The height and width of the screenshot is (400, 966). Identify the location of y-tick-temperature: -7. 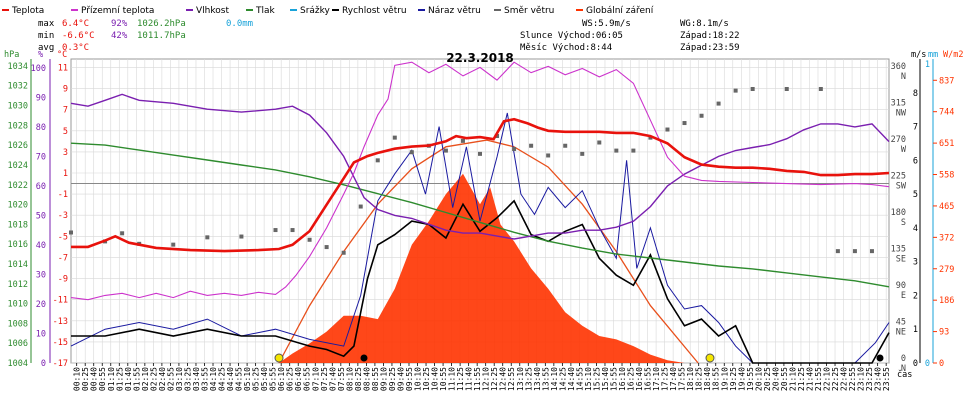
(63, 258).